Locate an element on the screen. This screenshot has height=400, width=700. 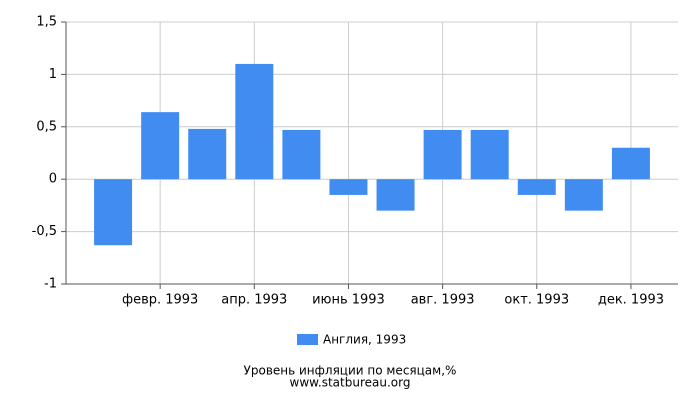
chart-title: Уровень инфляции по месяцам,% is located at coordinates (350, 371).